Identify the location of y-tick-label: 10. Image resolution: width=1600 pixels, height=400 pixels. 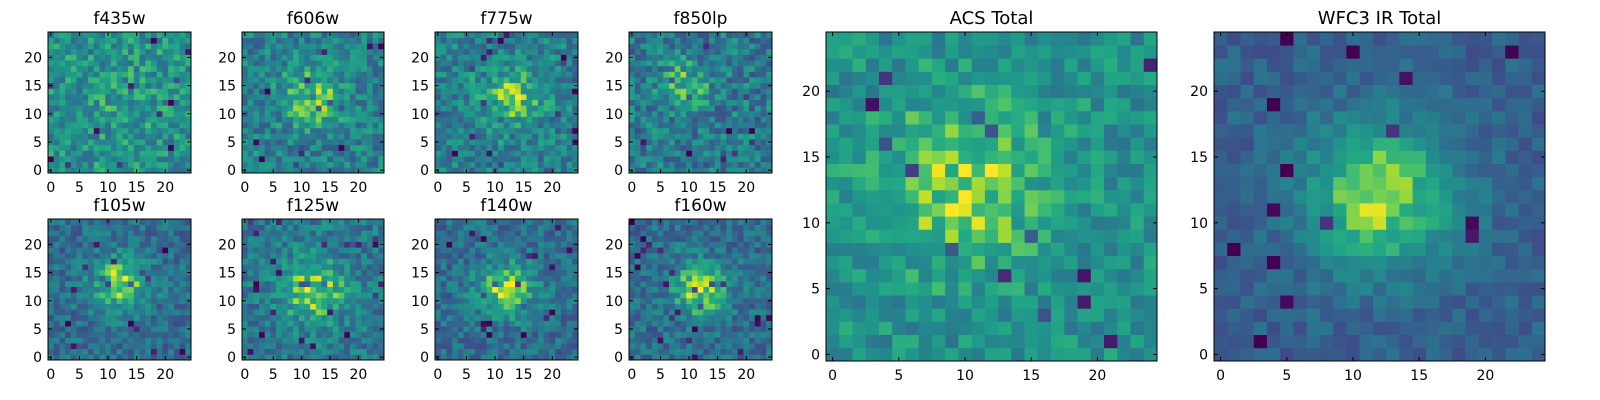
(33, 115).